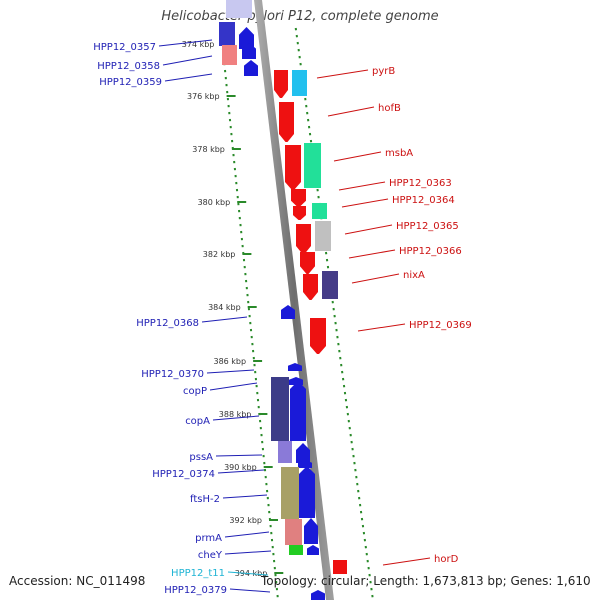 The width and height of the screenshot is (600, 600). What do you see at coordinates (208, 538) in the screenshot?
I see `gene-label-left: prmA` at bounding box center [208, 538].